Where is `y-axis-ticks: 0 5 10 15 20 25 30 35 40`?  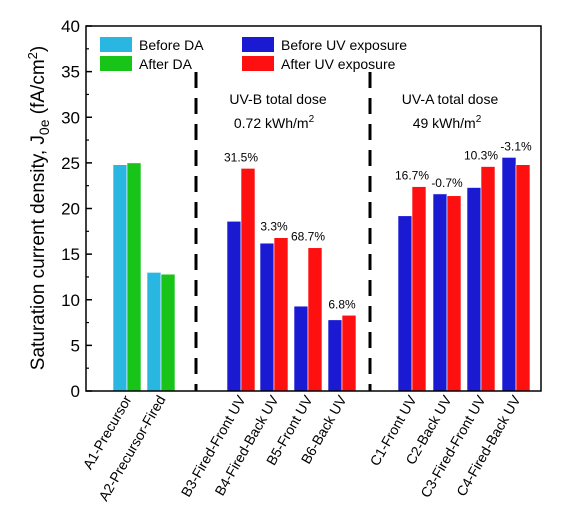
y-axis-ticks: 0 5 10 15 20 25 30 35 40 is located at coordinates (76, 209).